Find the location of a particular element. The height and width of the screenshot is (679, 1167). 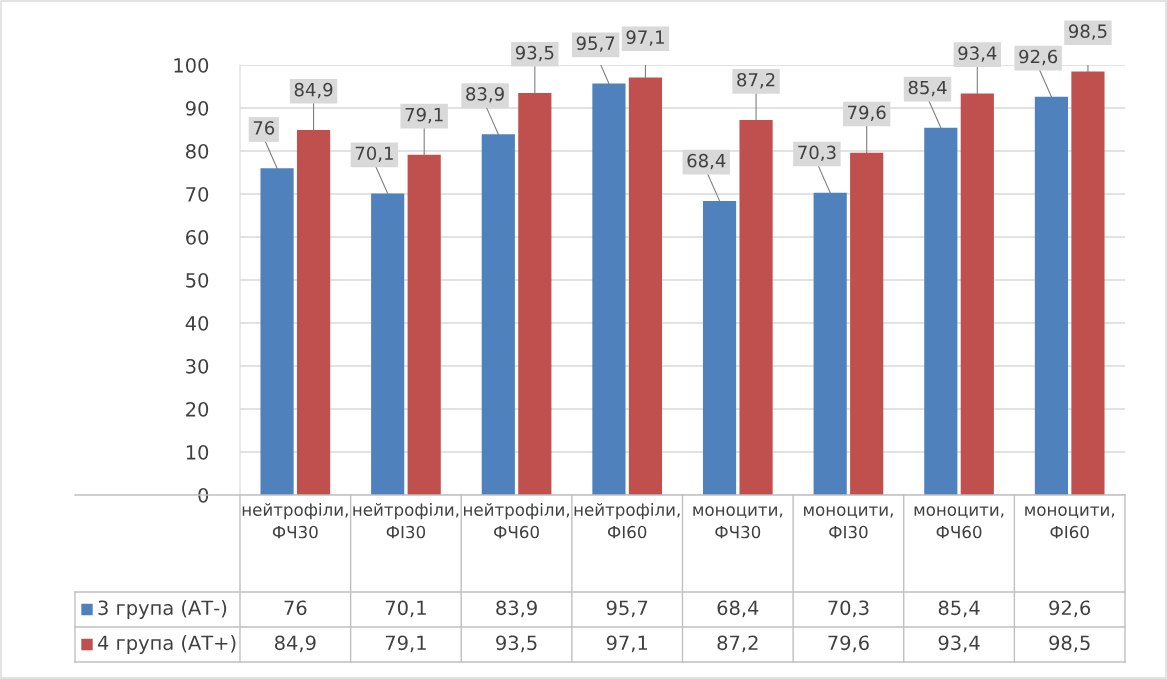

data-label: 97,1 is located at coordinates (627, 644).